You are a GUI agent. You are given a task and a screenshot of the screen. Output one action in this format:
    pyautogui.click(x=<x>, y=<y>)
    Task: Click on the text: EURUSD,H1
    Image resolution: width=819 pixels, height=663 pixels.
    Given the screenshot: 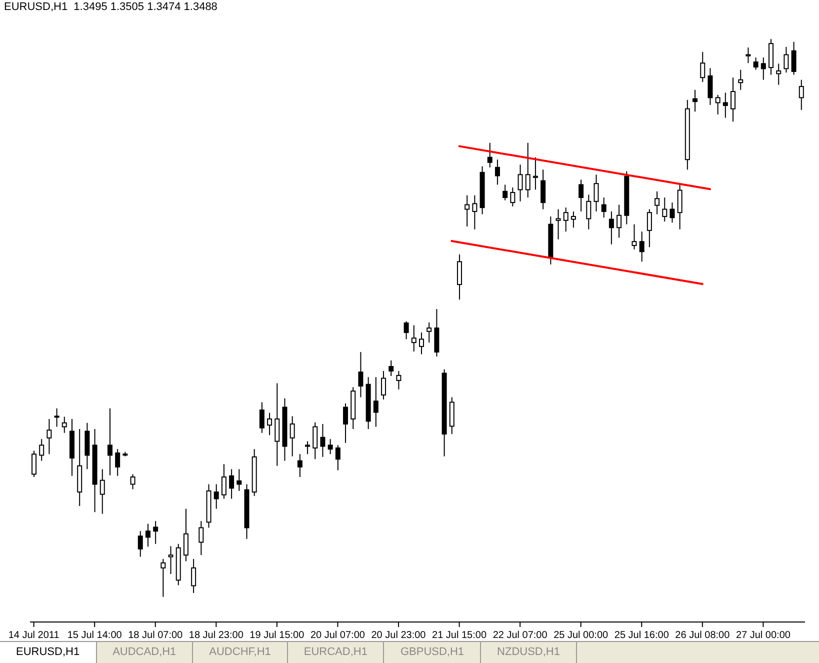 What is the action you would take?
    pyautogui.click(x=48, y=652)
    